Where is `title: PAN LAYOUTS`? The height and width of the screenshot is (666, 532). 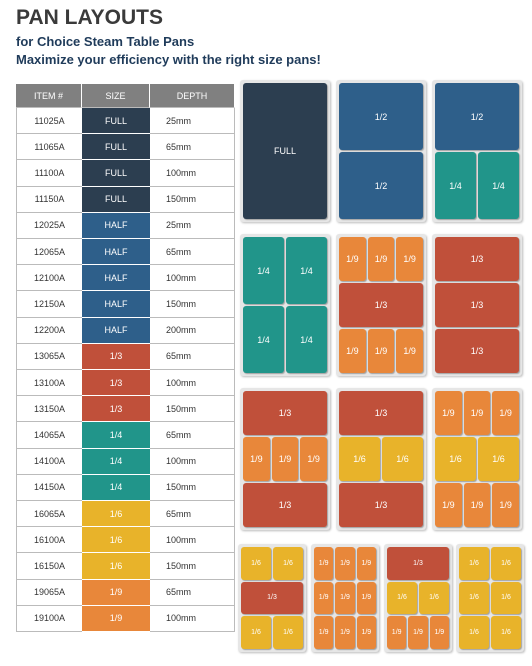
title: PAN LAYOUTS is located at coordinates (90, 17).